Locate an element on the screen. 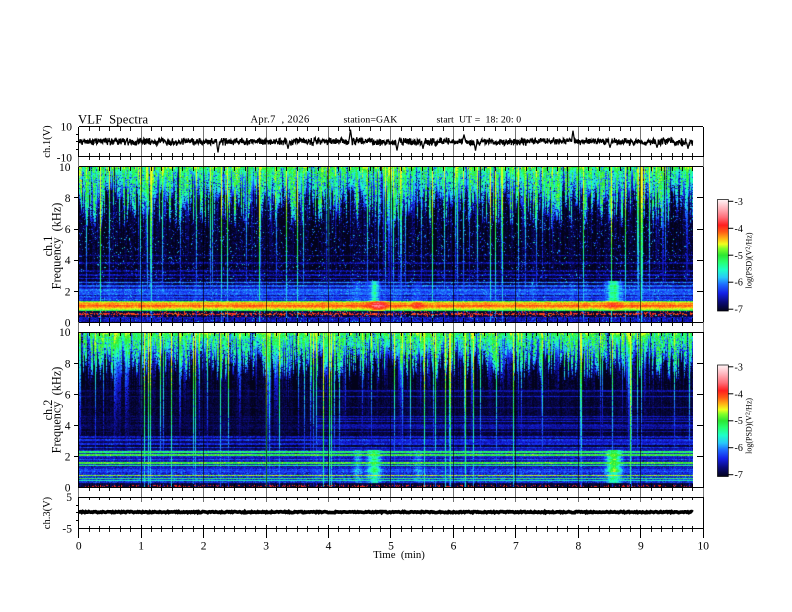 Image resolution: width=792 pixels, height=612 pixels. svg-text: 7 is located at coordinates (516, 546).